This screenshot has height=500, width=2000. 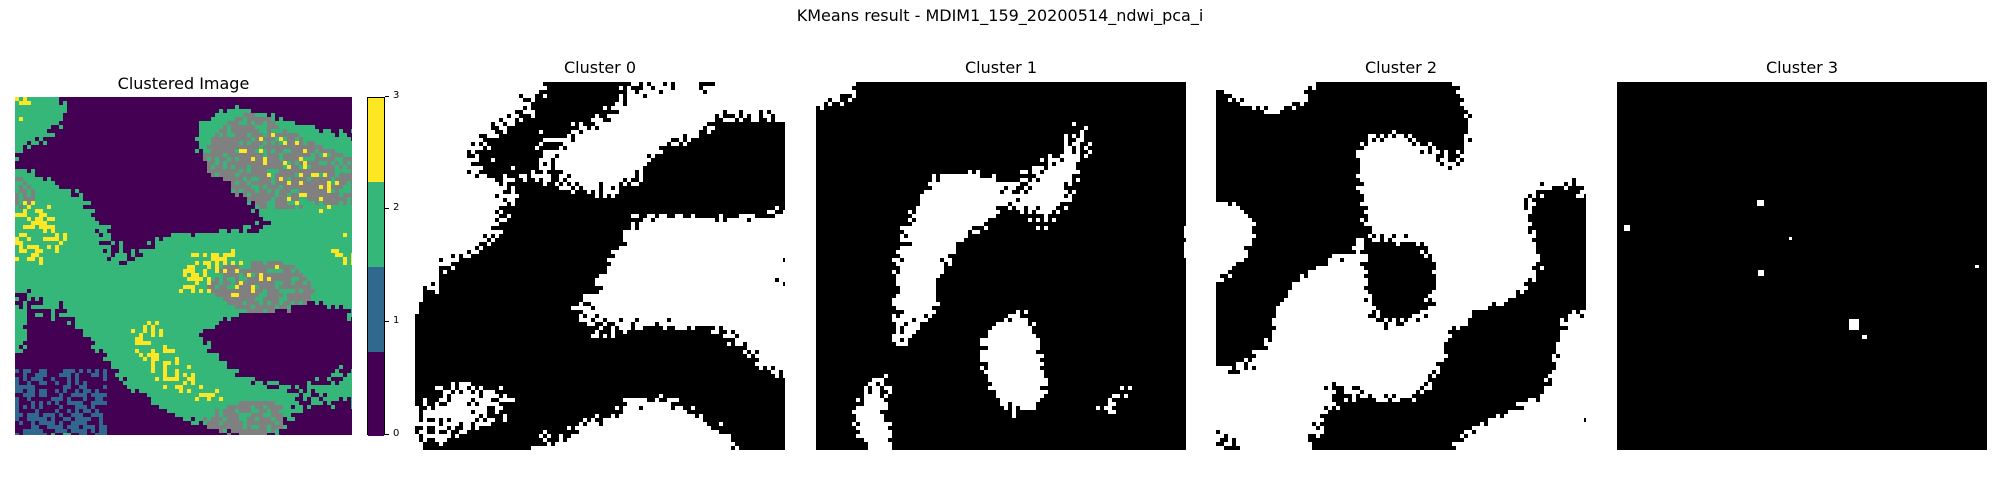 I want to click on colorbar-label-1: 1, so click(x=396, y=320).